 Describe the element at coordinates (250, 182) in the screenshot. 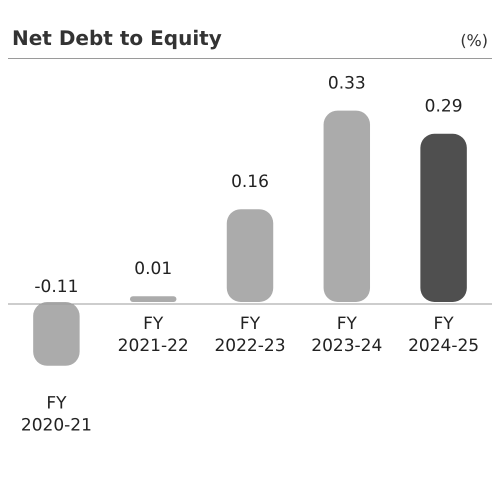

I see `data-label: 0.16` at that location.